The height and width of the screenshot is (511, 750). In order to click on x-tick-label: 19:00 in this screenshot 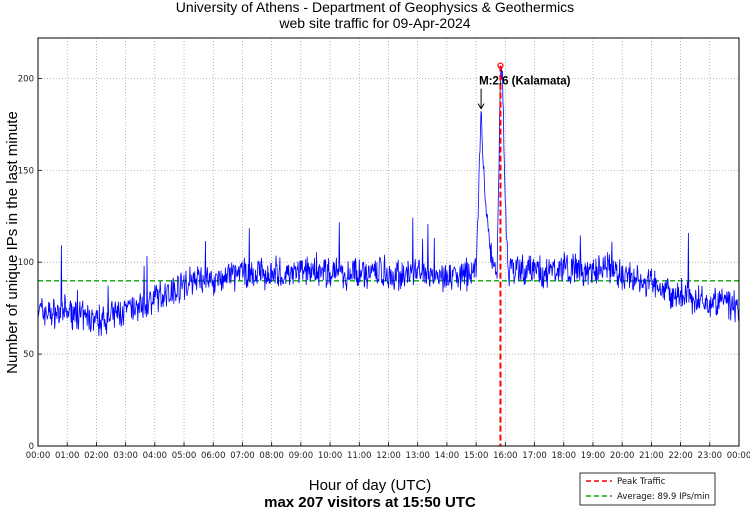, I will do `click(593, 456)`.